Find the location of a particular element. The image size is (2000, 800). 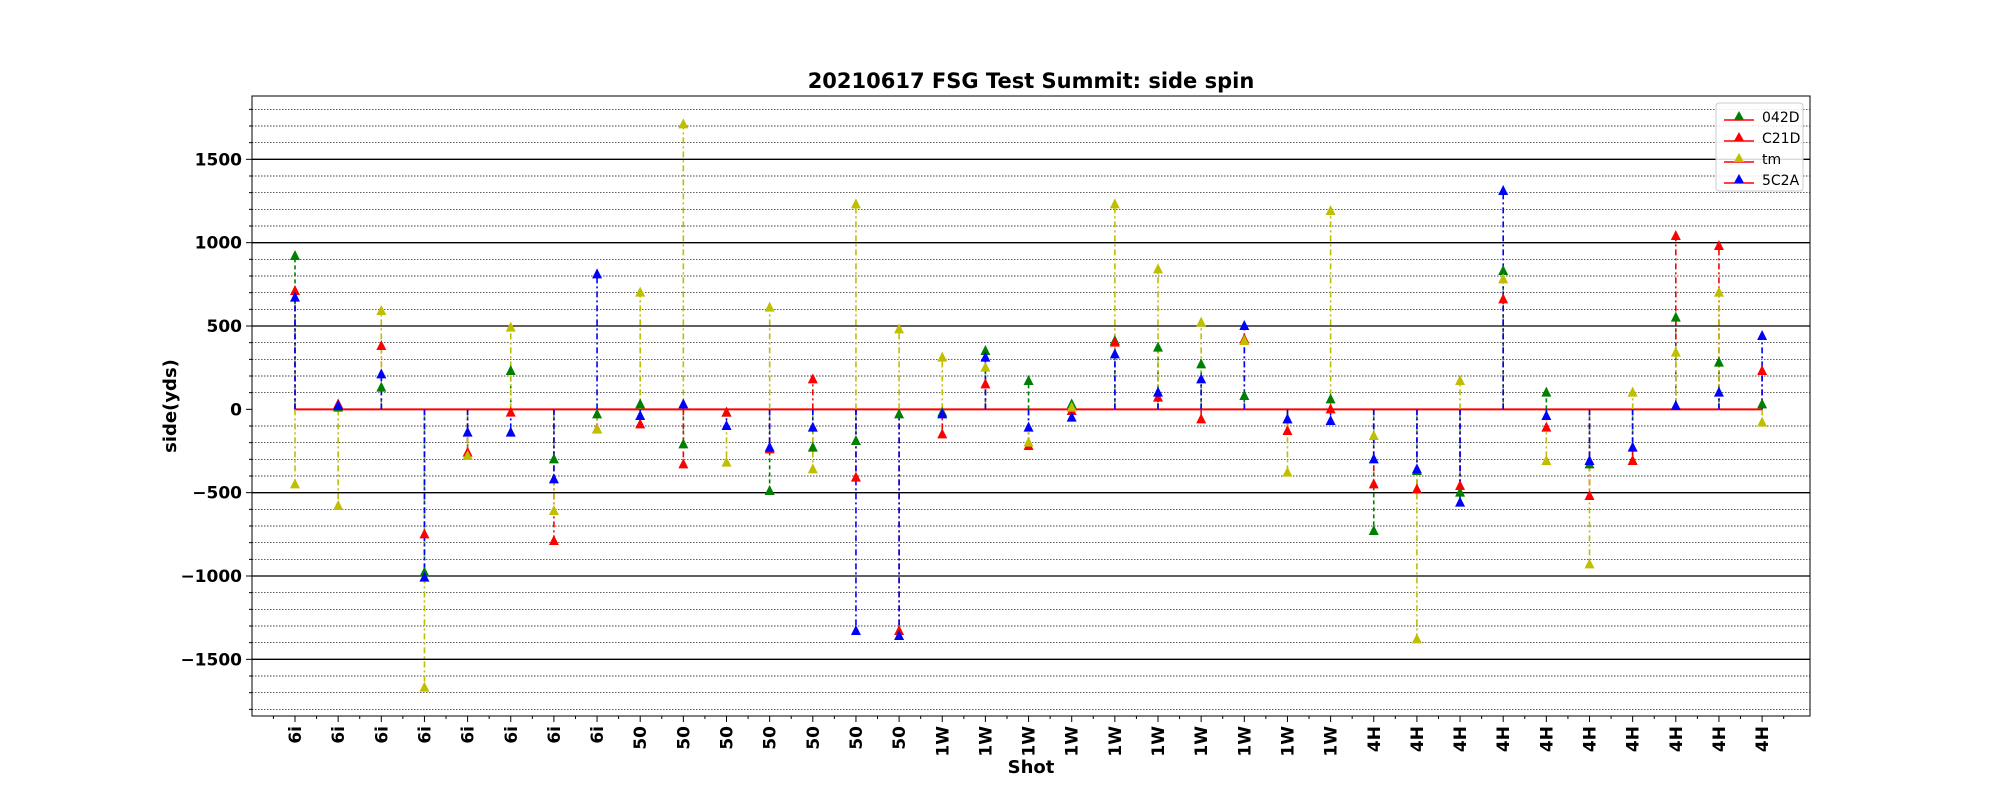

y-tick-label: 0 is located at coordinates (236, 410).